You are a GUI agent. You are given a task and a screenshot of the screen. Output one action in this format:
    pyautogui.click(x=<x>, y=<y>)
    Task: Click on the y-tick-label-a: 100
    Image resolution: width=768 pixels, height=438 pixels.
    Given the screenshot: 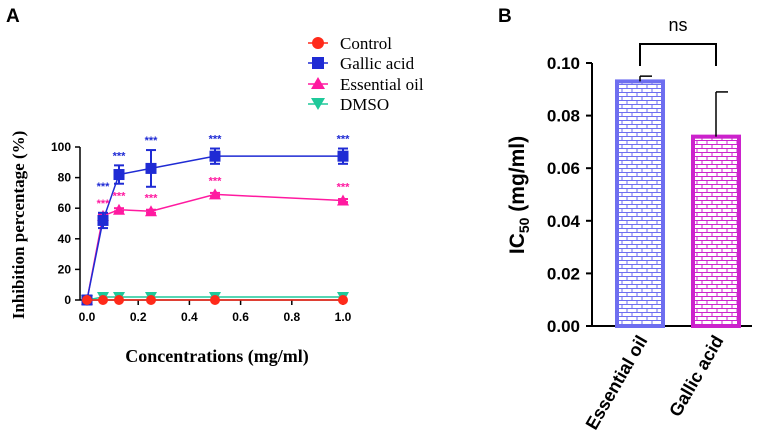 What is the action you would take?
    pyautogui.click(x=61, y=147)
    